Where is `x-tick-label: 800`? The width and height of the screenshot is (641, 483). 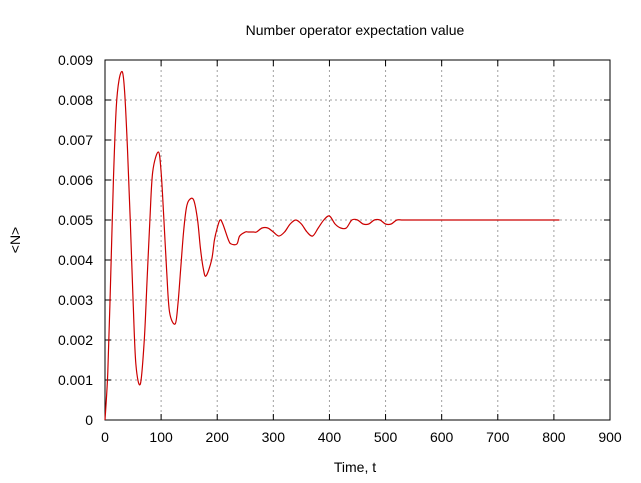
x-tick-label: 800 is located at coordinates (554, 437).